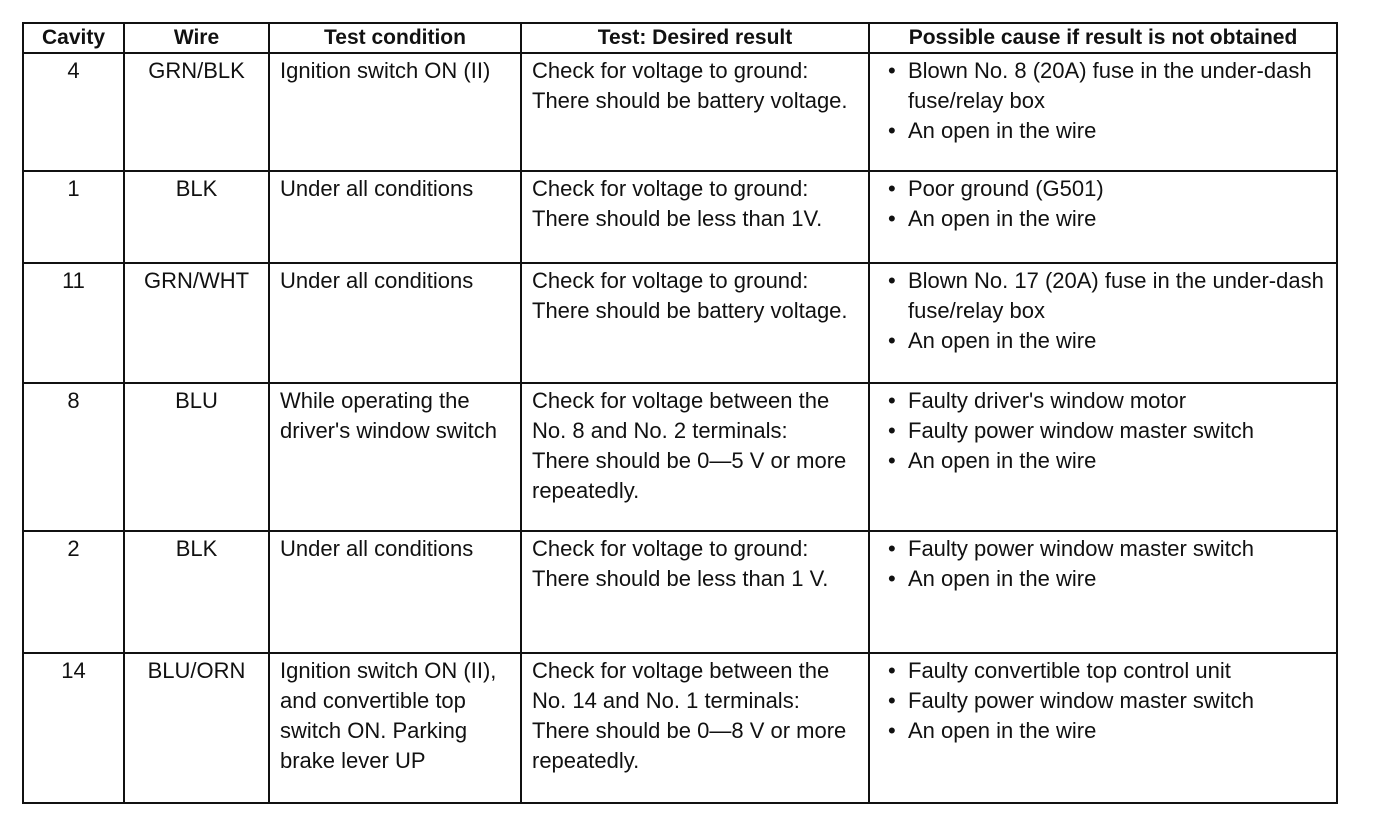 This screenshot has height=834, width=1376. I want to click on header-test-condition: Test condition, so click(395, 38).